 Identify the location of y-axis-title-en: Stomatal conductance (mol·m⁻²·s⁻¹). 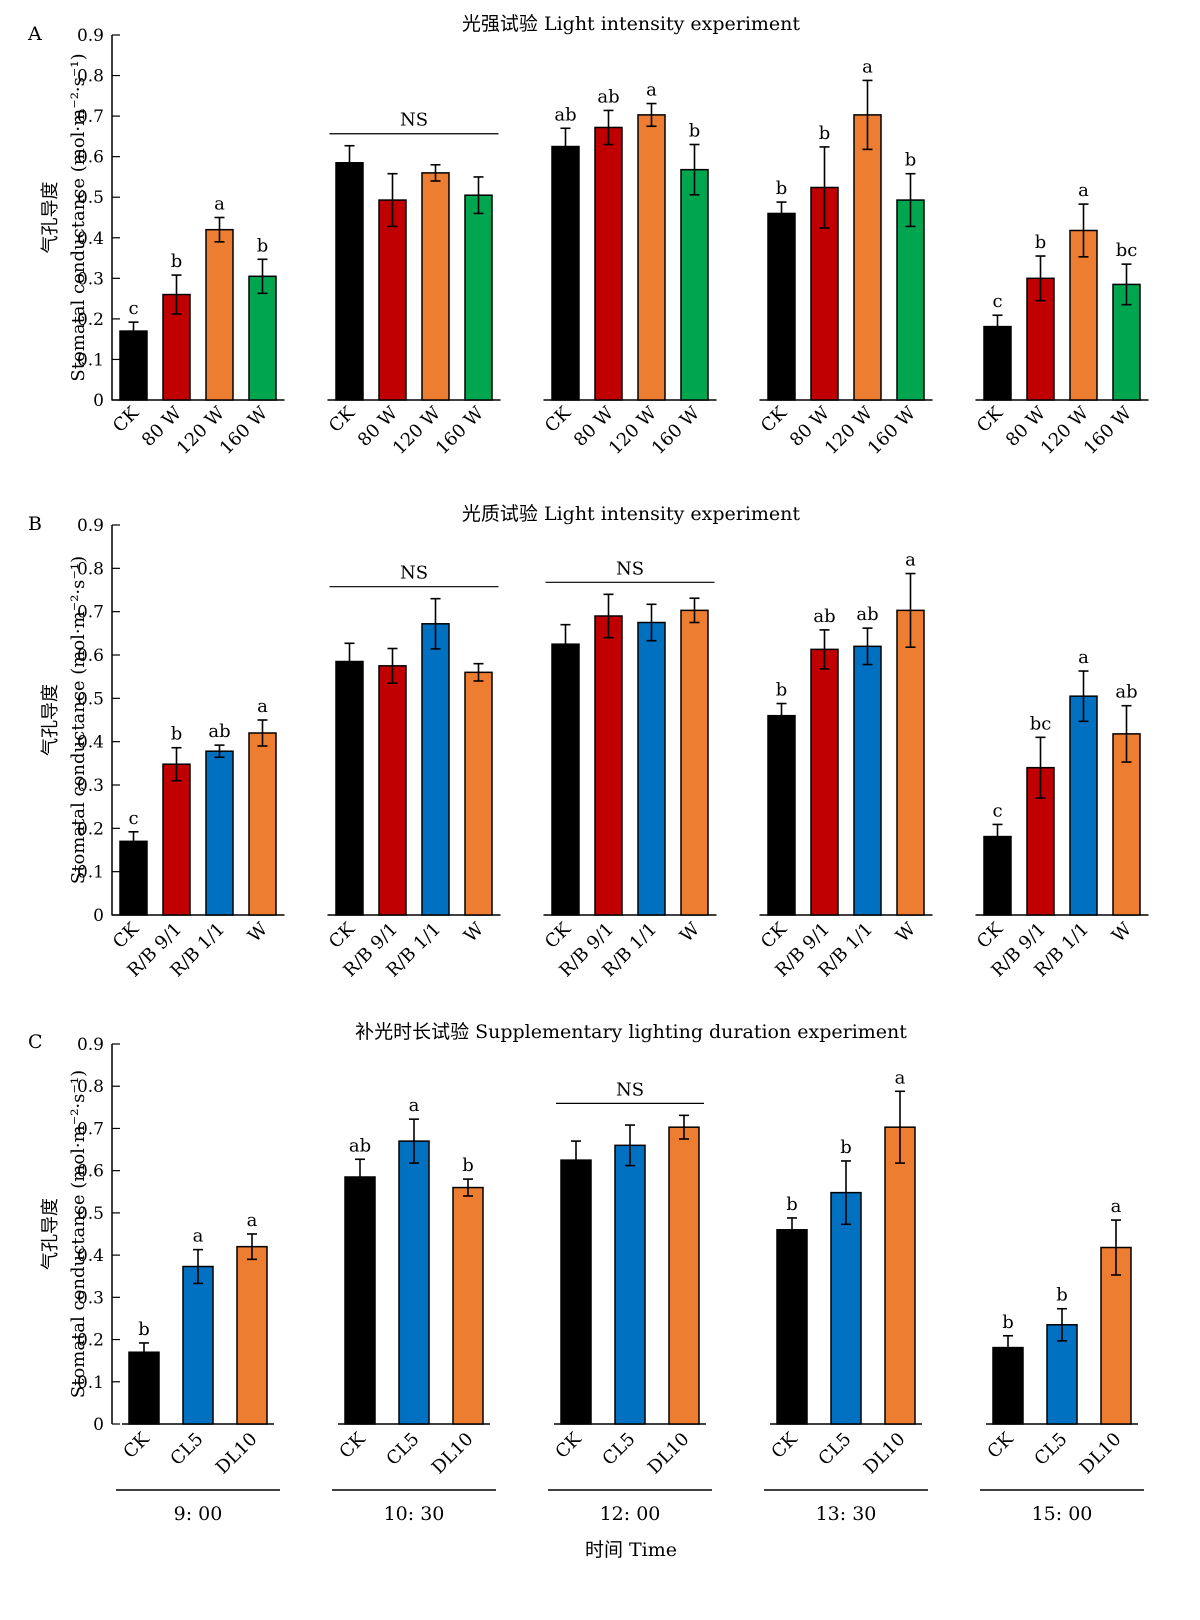
(78, 217).